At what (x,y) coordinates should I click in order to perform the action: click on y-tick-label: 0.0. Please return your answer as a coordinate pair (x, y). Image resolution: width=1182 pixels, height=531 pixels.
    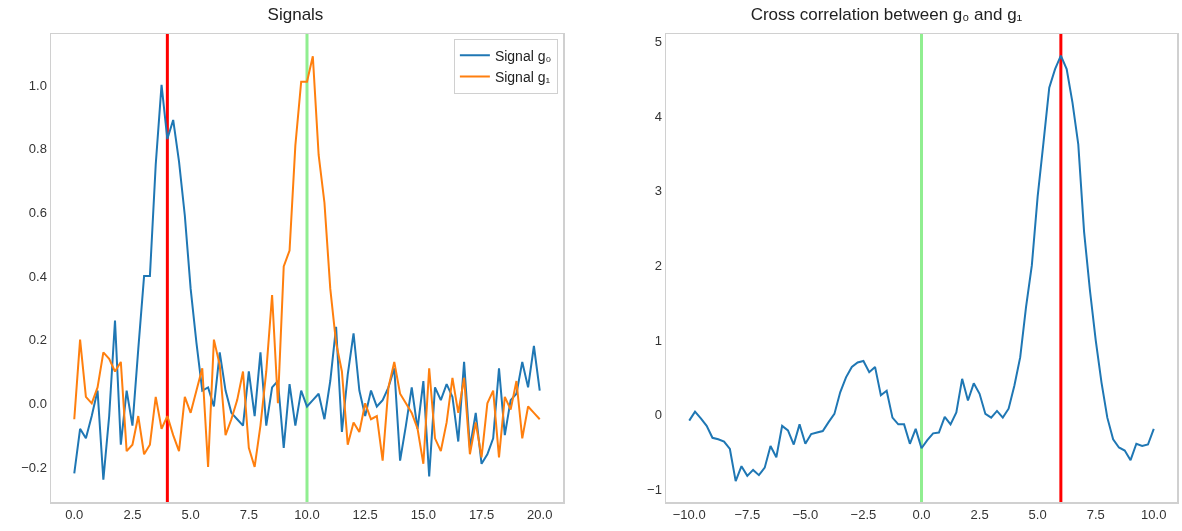
    Looking at the image, I should click on (37, 403).